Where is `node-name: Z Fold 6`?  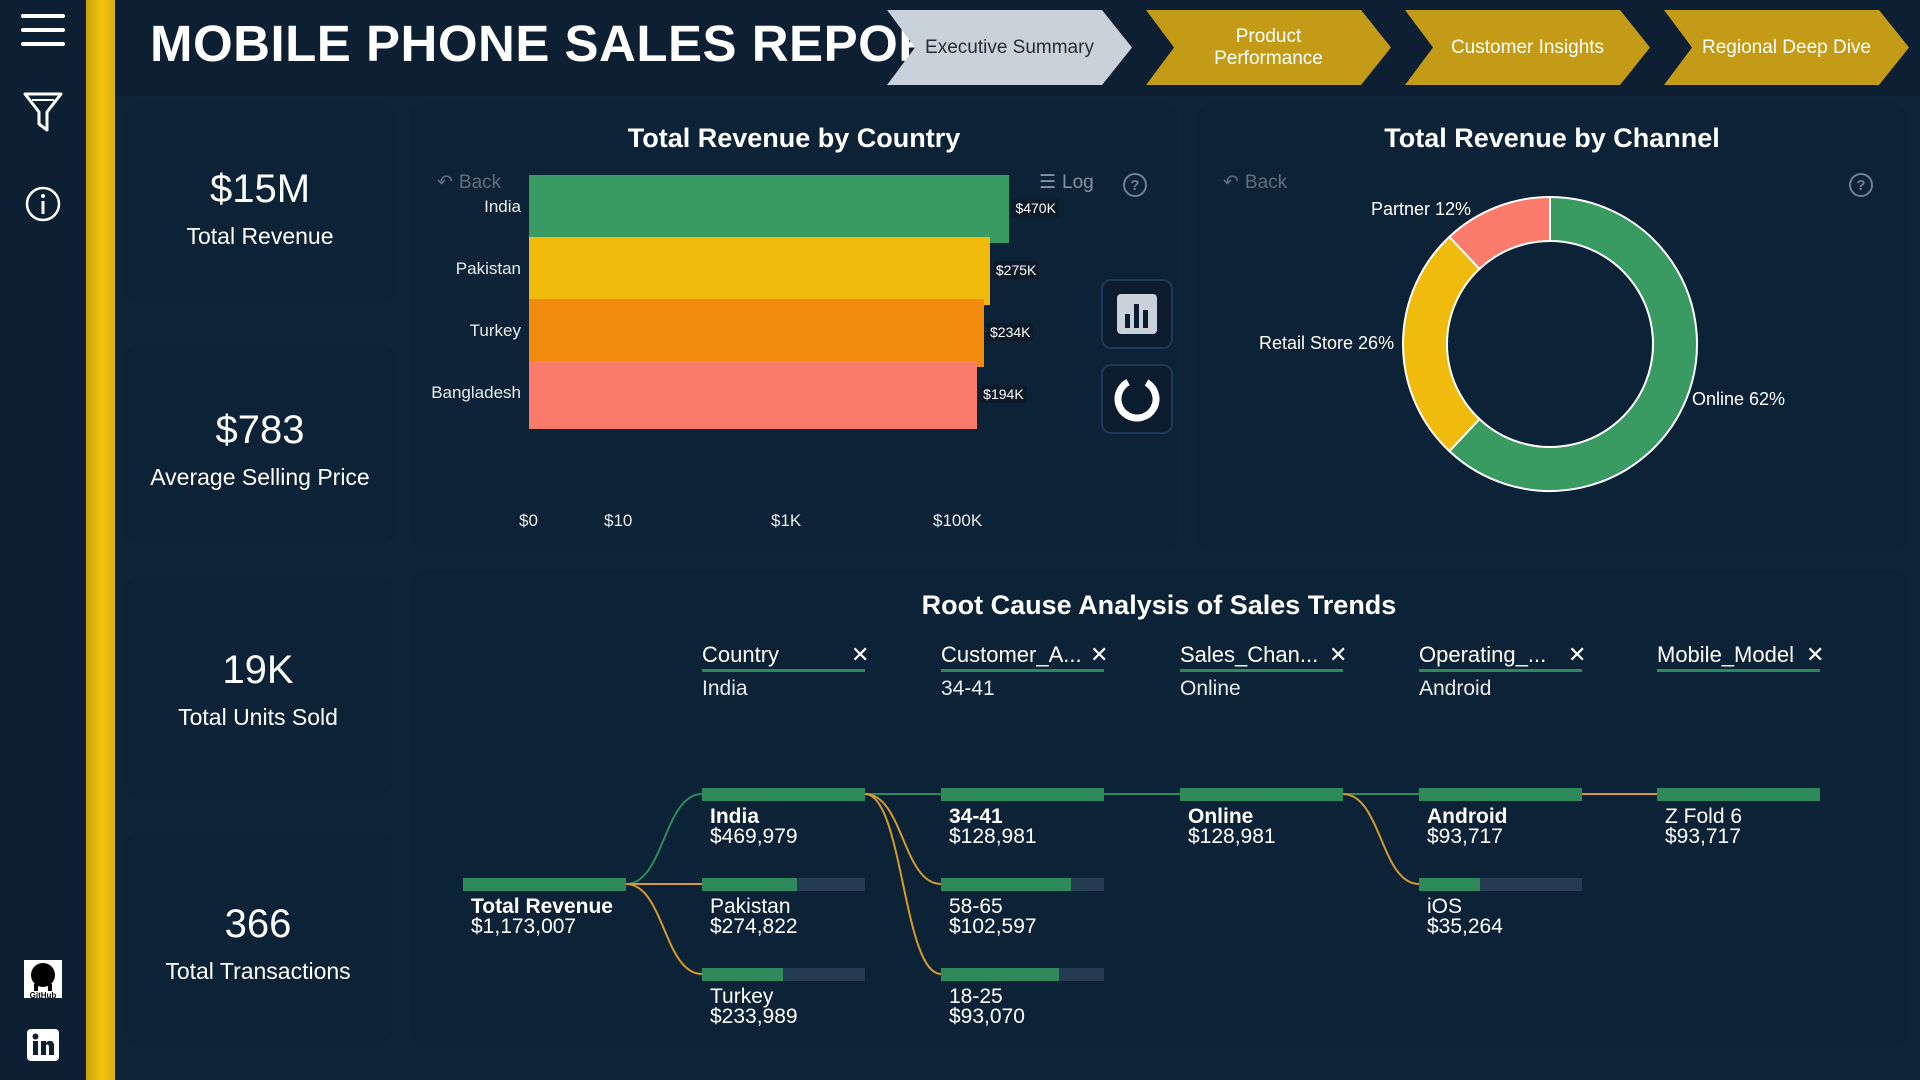 node-name: Z Fold 6 is located at coordinates (1704, 816).